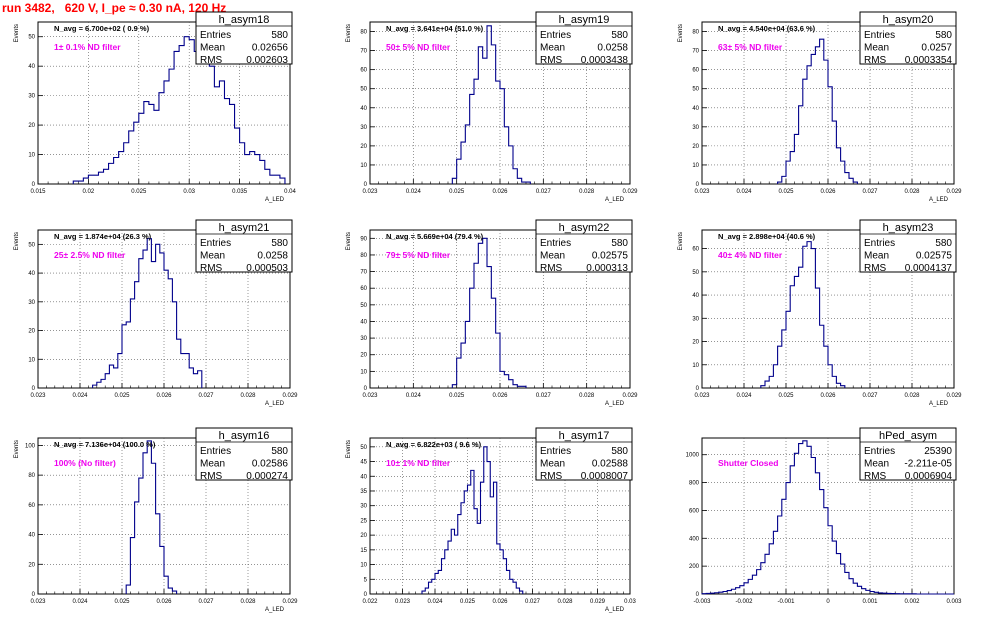  What do you see at coordinates (870, 396) in the screenshot?
I see `x-tick-label: 0.027` at bounding box center [870, 396].